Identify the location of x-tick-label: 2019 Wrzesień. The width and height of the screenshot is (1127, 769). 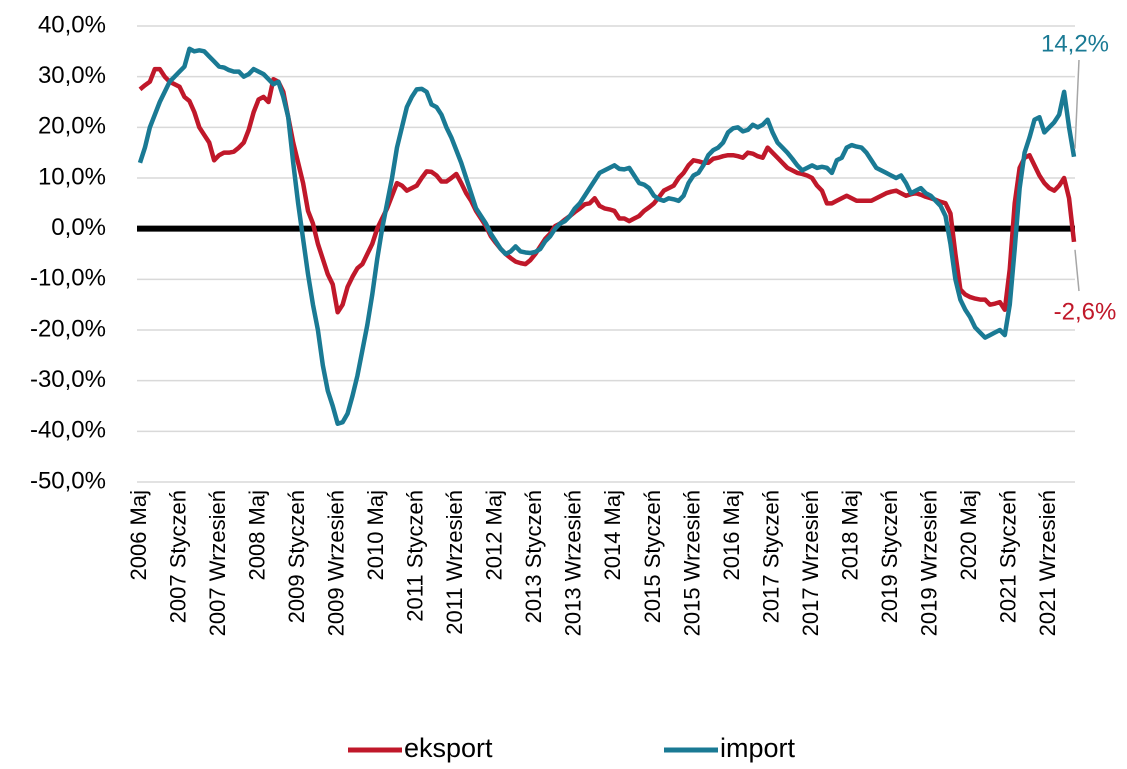
(929, 563).